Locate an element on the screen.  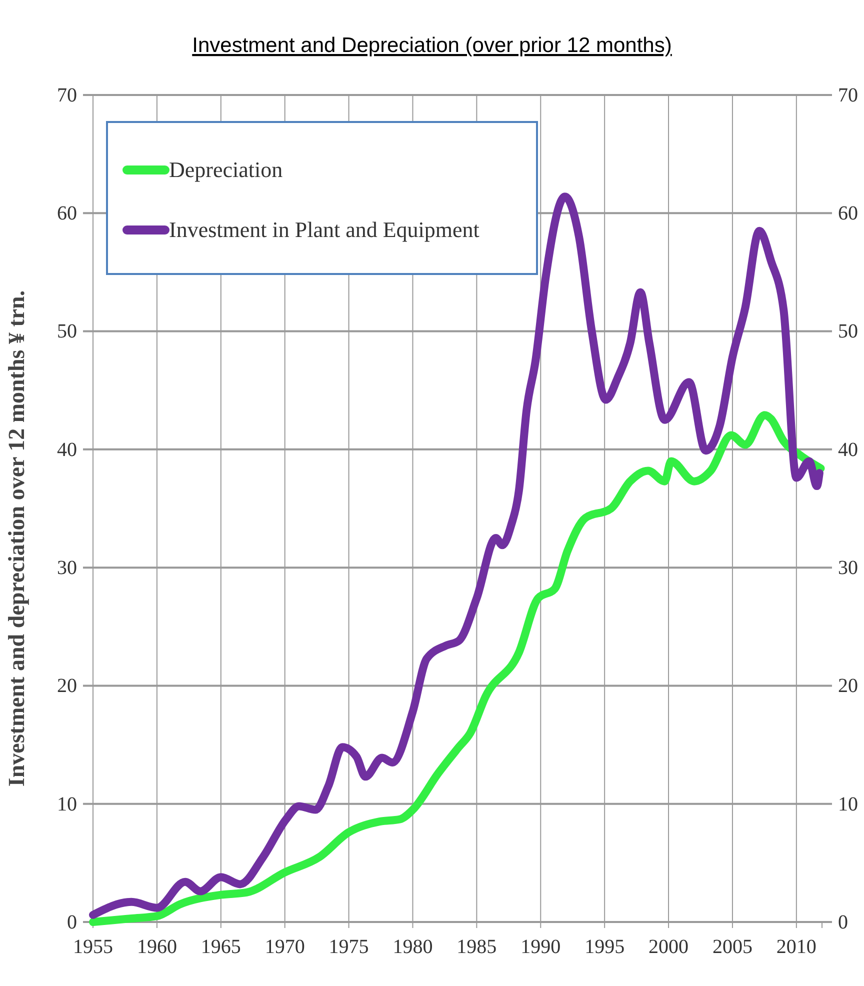
y-tick-label: 20 is located at coordinates (67, 686).